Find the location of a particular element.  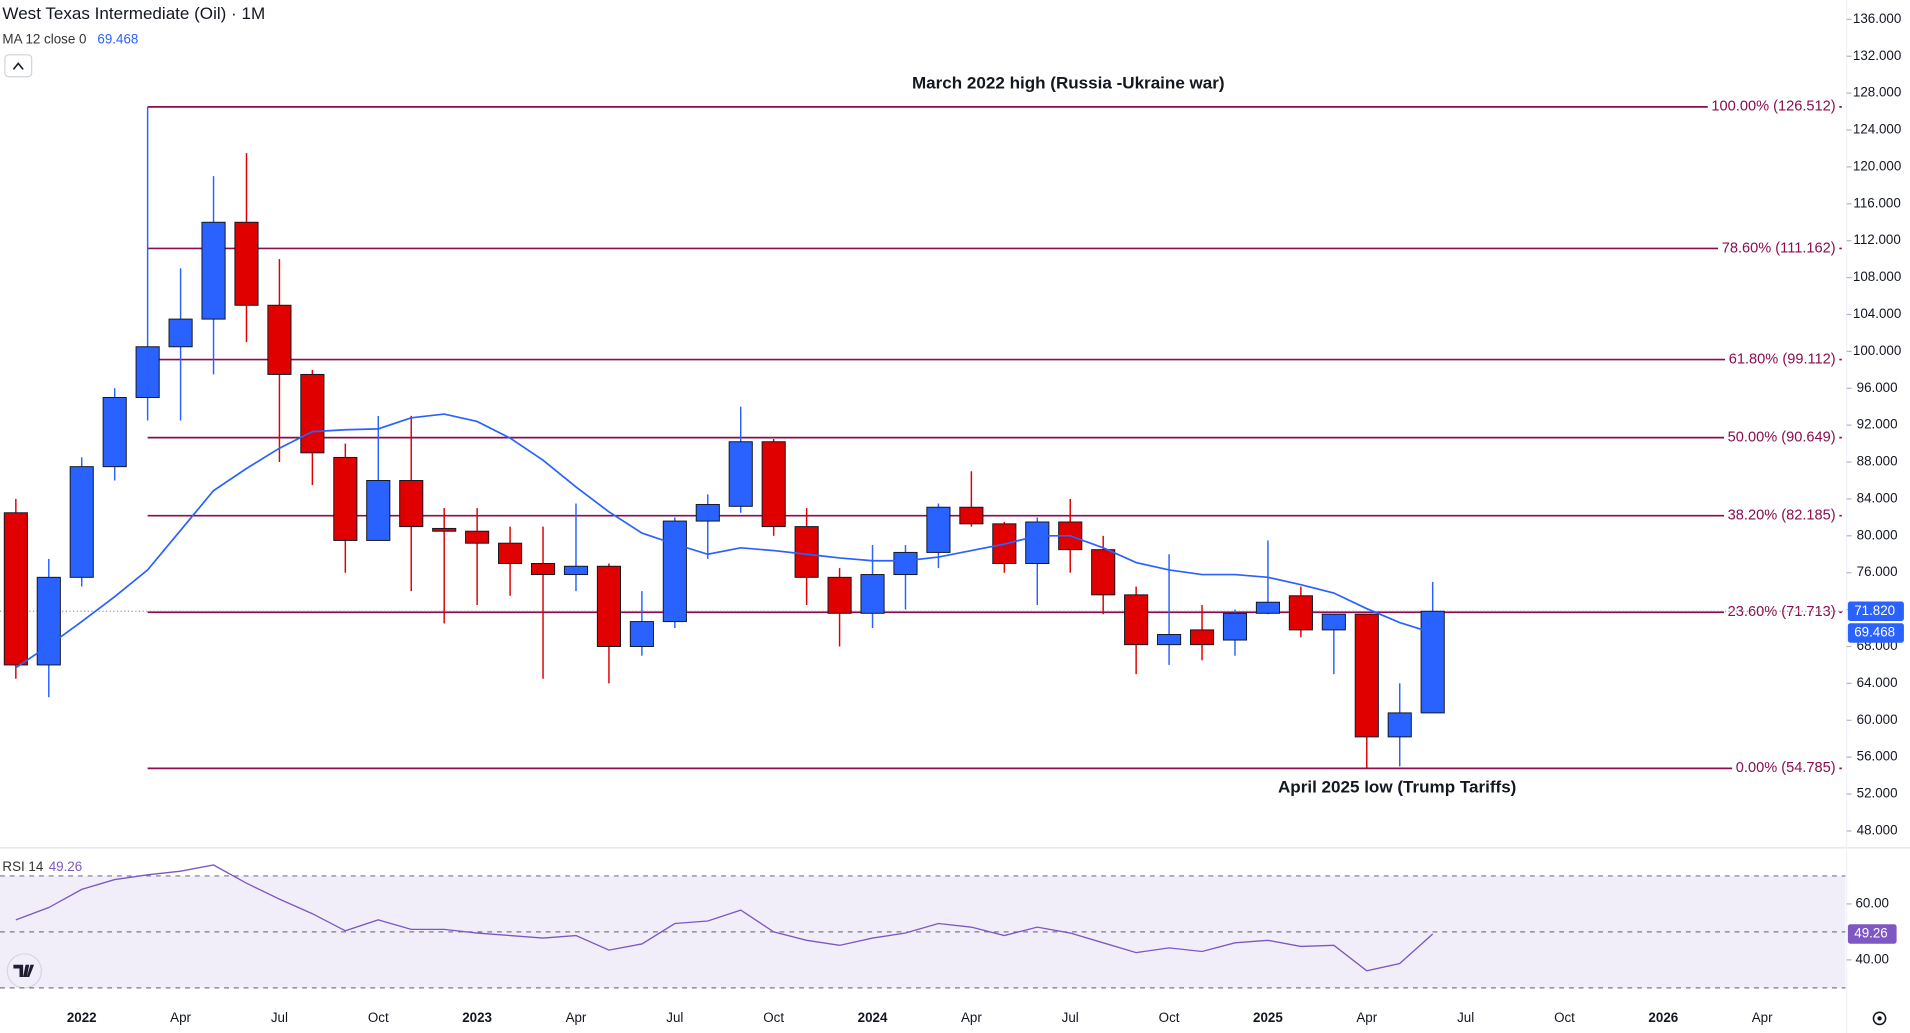

y-tick-label: 104.000 is located at coordinates (1877, 313).